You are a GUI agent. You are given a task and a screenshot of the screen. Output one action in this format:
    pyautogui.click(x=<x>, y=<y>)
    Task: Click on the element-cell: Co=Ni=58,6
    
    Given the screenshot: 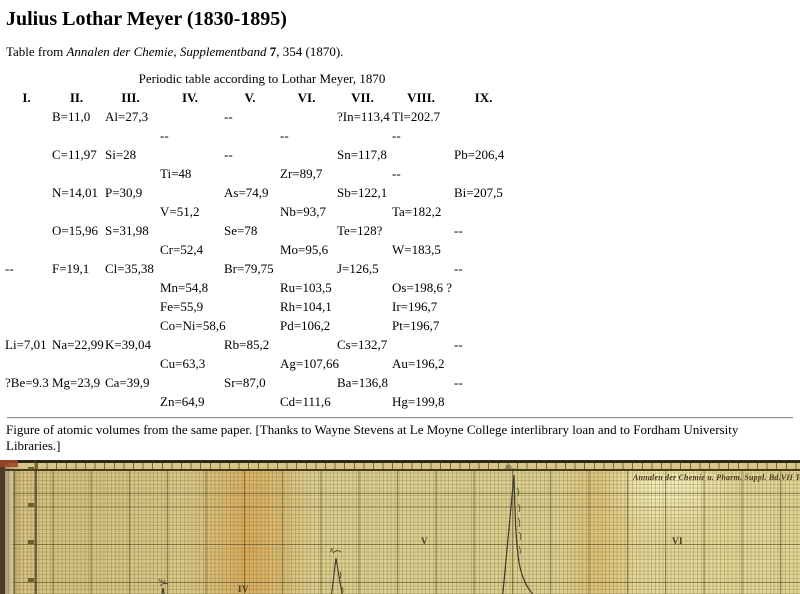 What is the action you would take?
    pyautogui.click(x=193, y=325)
    